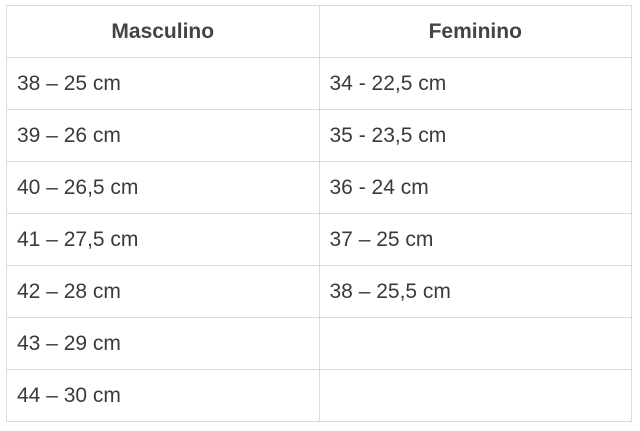  What do you see at coordinates (163, 395) in the screenshot?
I see `table-cell: 44 – 30 cm` at bounding box center [163, 395].